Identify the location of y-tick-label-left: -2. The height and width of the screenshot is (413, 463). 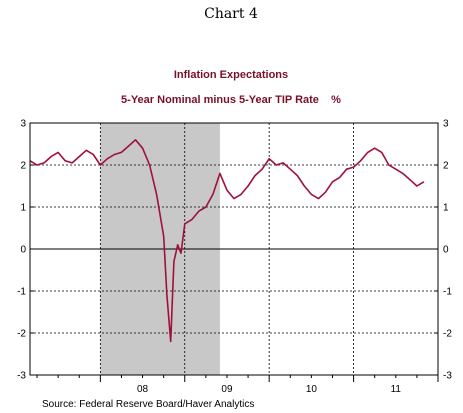
(21, 334).